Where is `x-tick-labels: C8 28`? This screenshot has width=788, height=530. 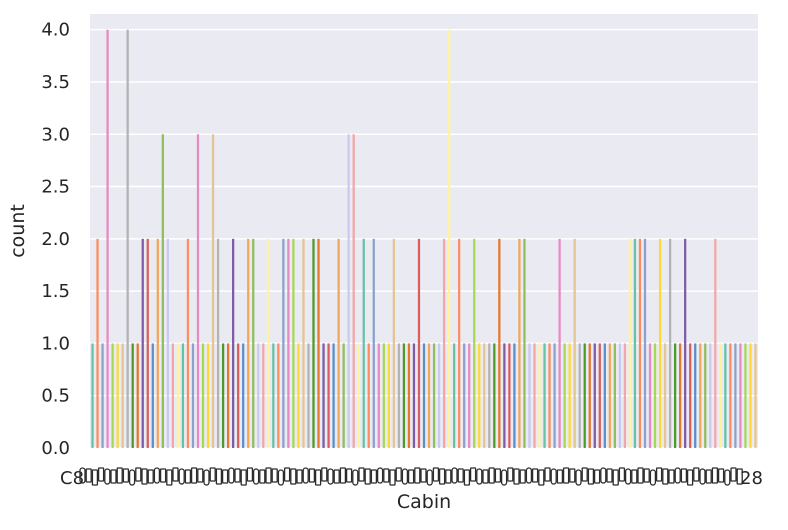
x-tick-labels: C8 28 is located at coordinates (411, 478).